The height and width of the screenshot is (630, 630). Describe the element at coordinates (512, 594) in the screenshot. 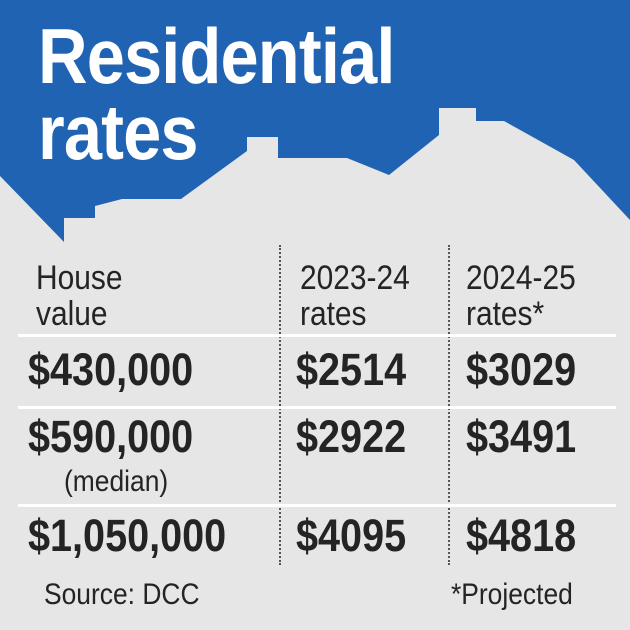

I see `projected-footnote: *Projected` at that location.